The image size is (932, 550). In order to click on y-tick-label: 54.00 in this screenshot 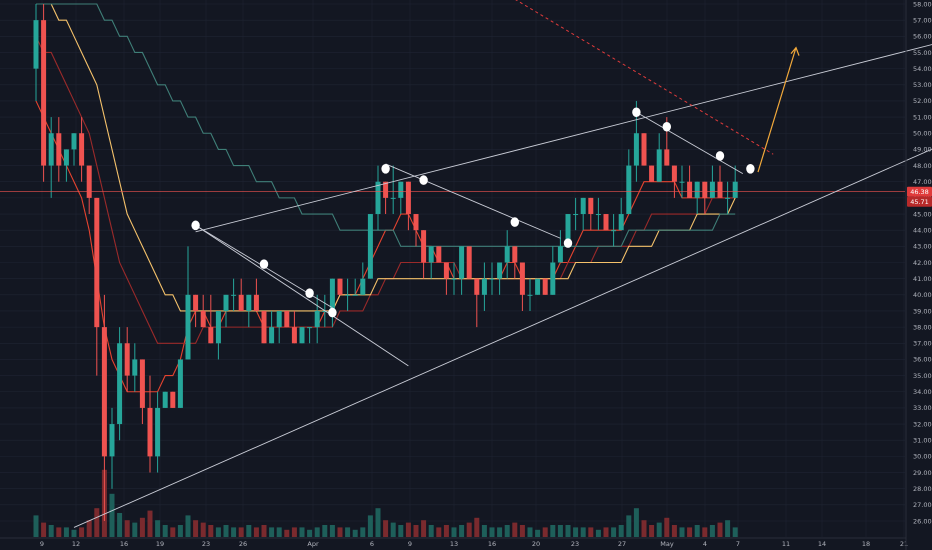, I will do `click(922, 69)`.